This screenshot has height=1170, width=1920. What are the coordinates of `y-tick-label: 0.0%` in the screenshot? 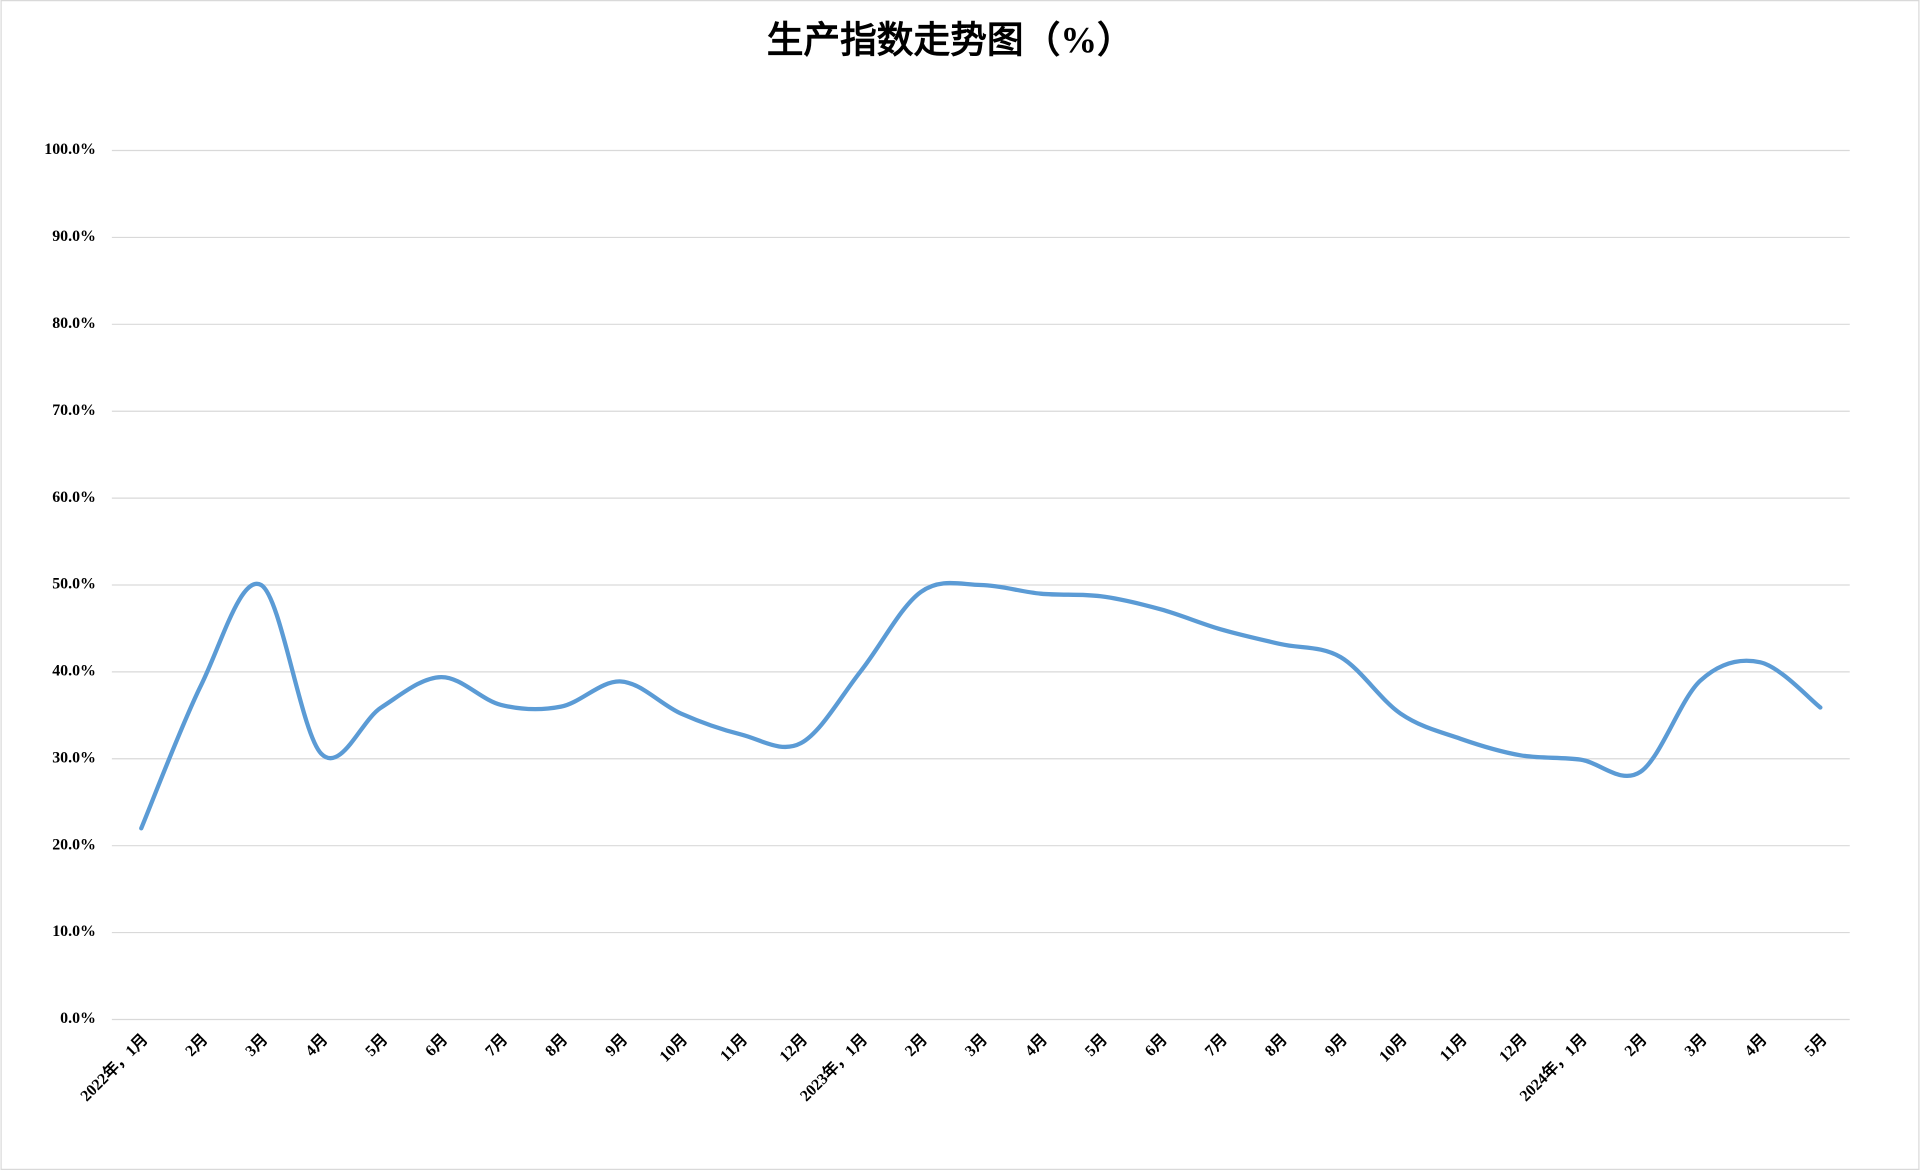 It's located at (78, 1018).